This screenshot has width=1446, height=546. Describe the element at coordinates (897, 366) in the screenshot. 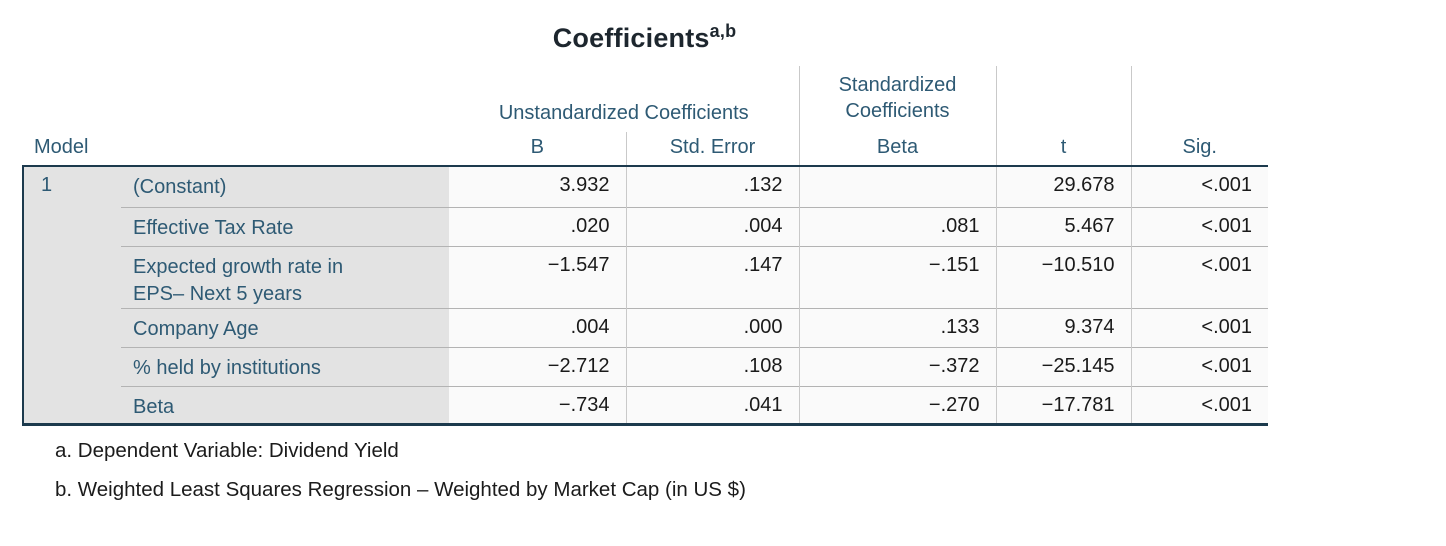

I see `beta-value-cell: −.372` at that location.